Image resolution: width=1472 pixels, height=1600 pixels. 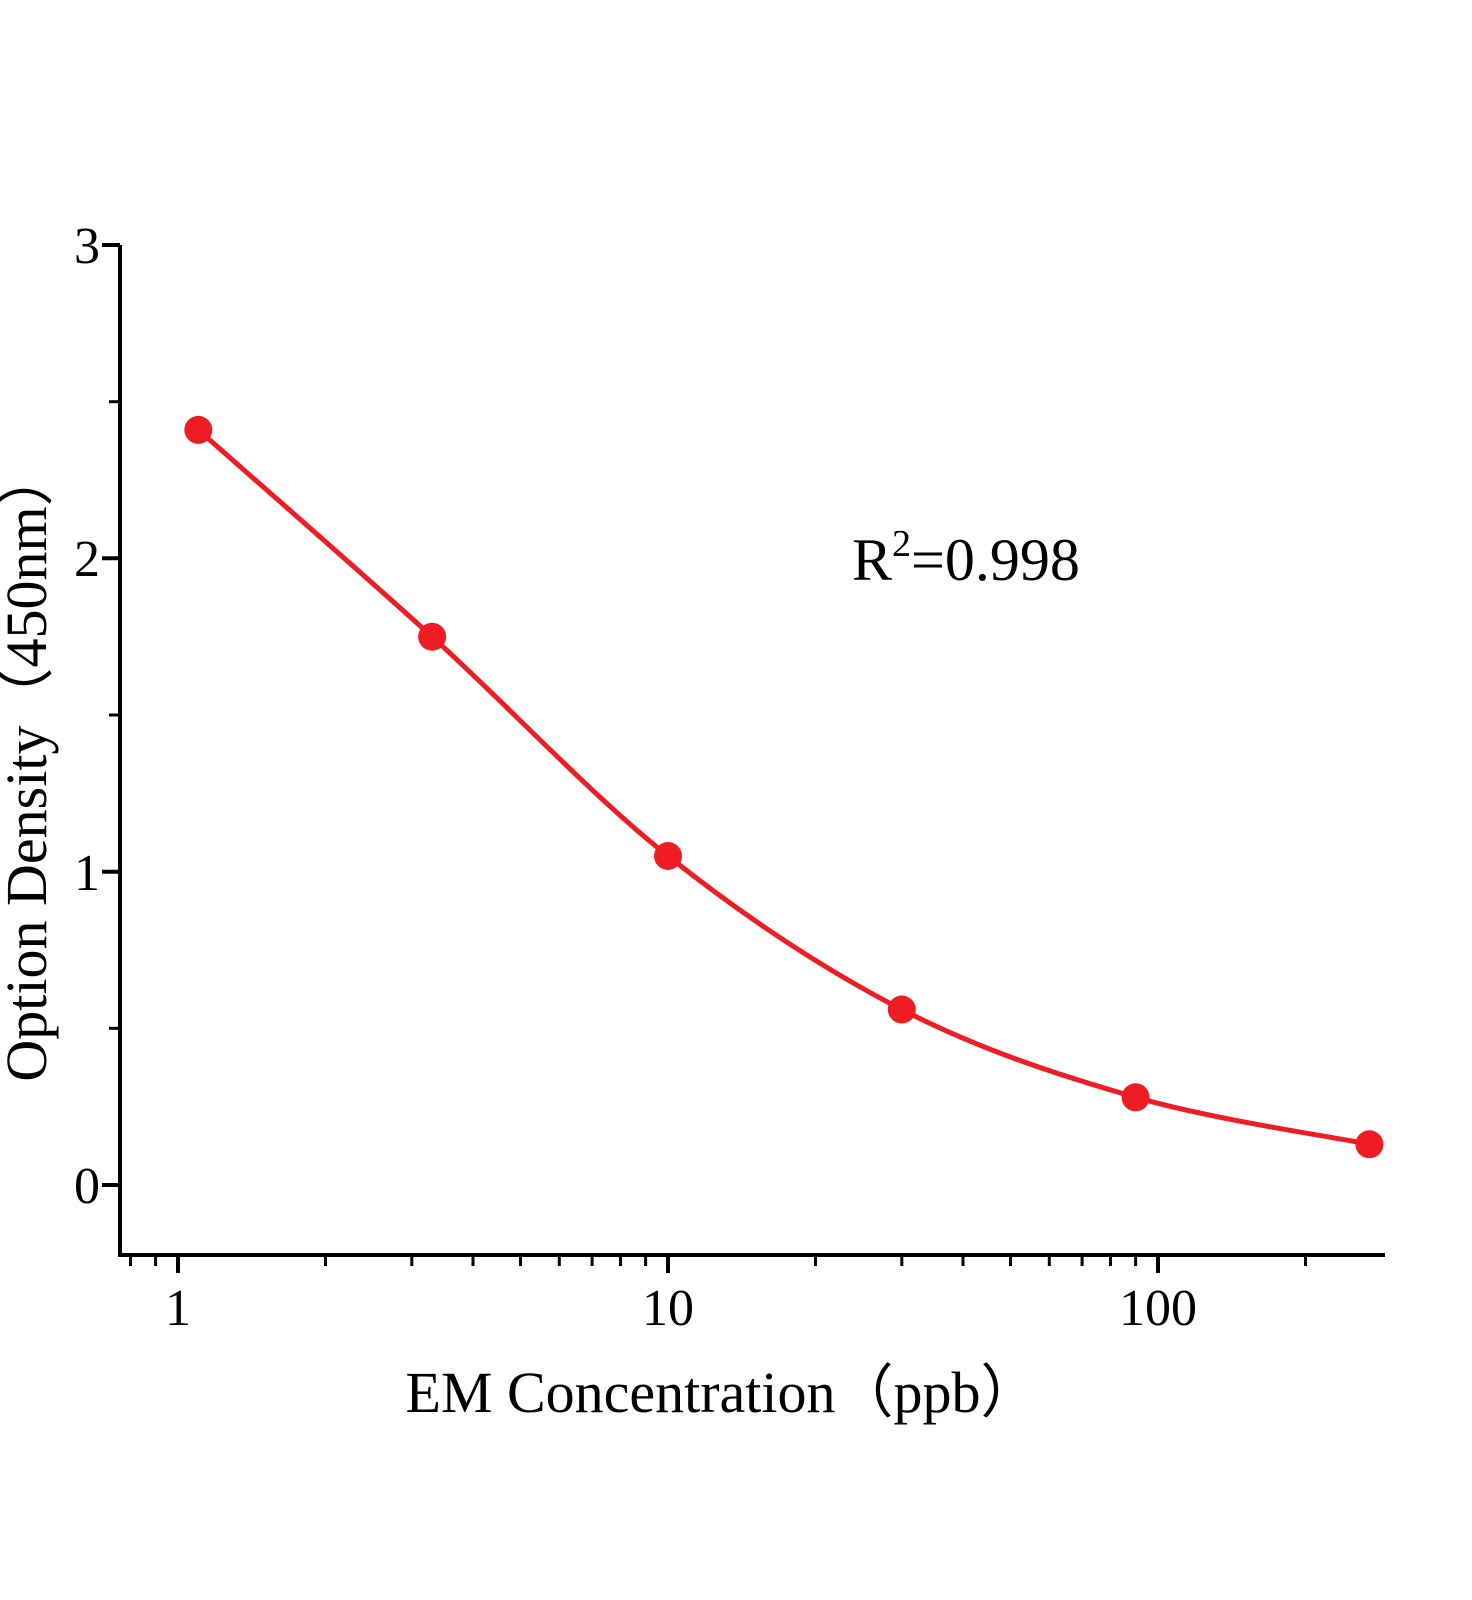 What do you see at coordinates (872, 560) in the screenshot?
I see `r-squared-base: R` at bounding box center [872, 560].